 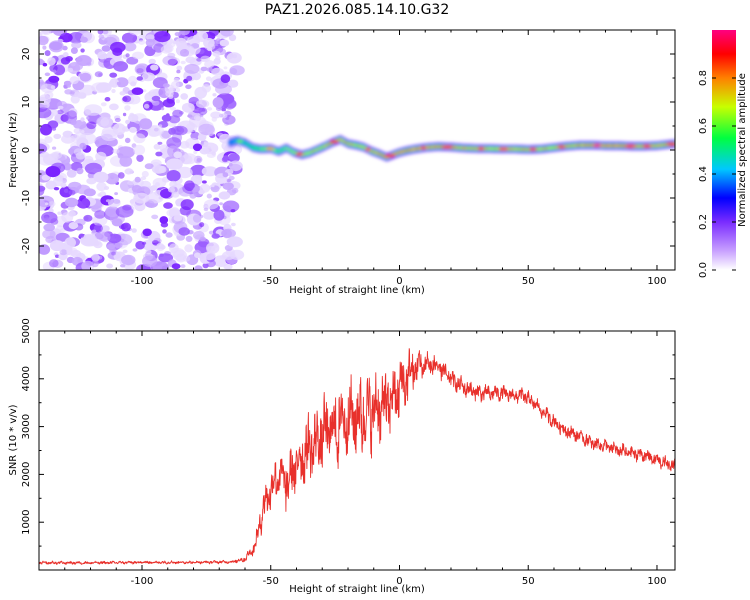 I want to click on snr-y-label: SNR (10 * v/v), so click(x=13, y=439).